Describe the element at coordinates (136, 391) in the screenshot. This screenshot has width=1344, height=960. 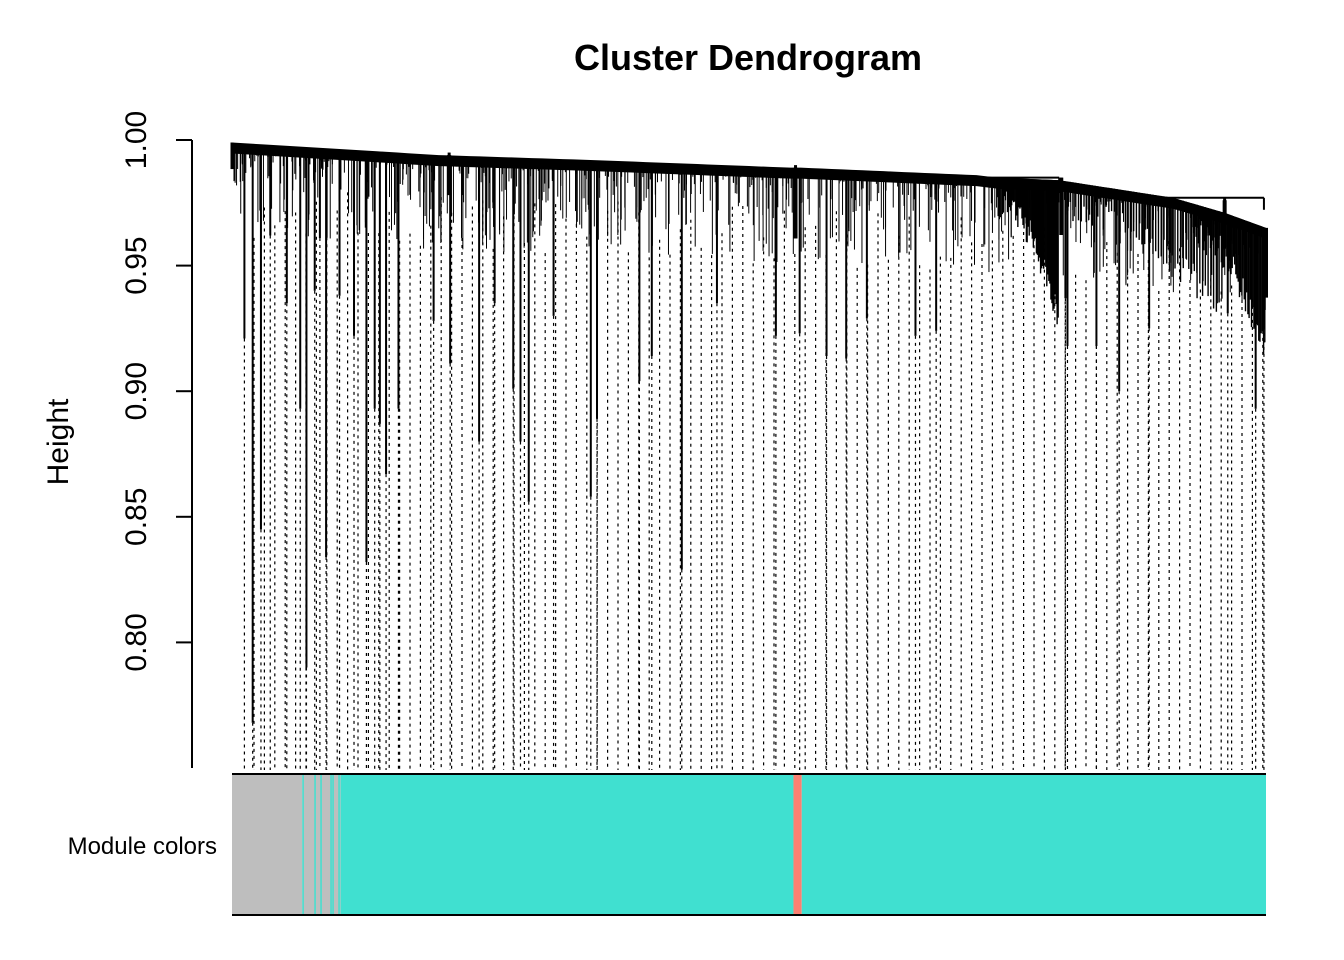
I see `y-tick-label: 0.90` at that location.